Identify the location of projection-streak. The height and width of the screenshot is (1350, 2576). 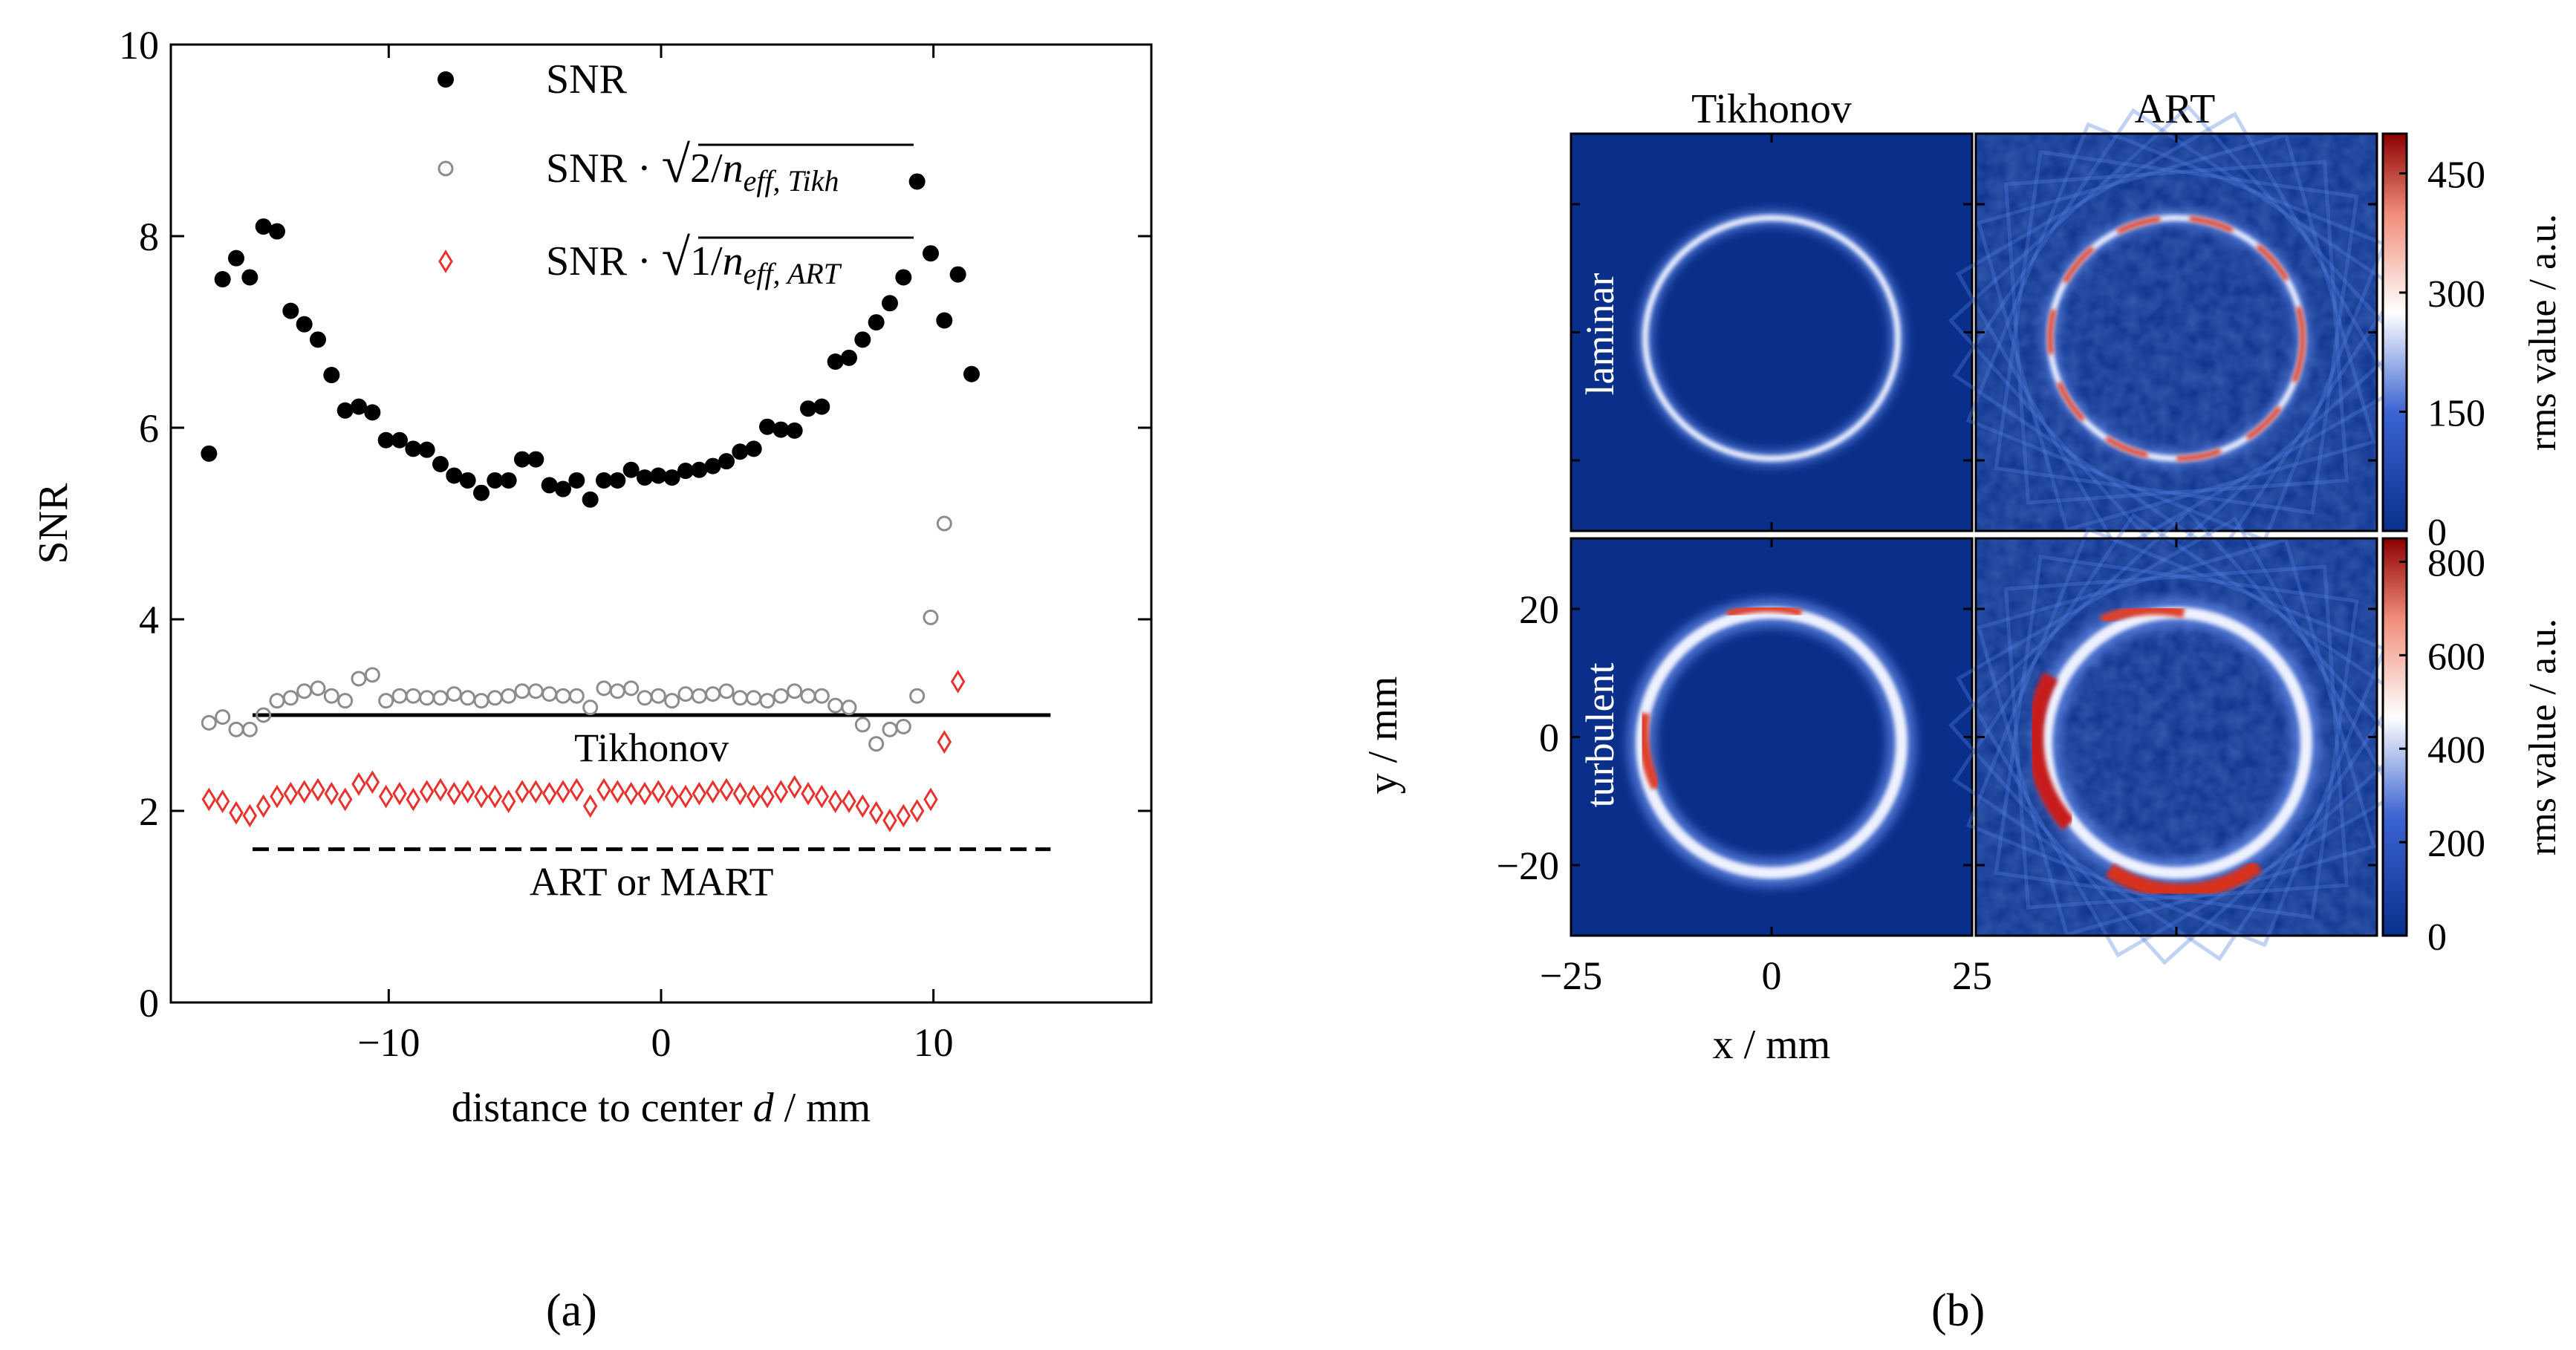
(2176, 332).